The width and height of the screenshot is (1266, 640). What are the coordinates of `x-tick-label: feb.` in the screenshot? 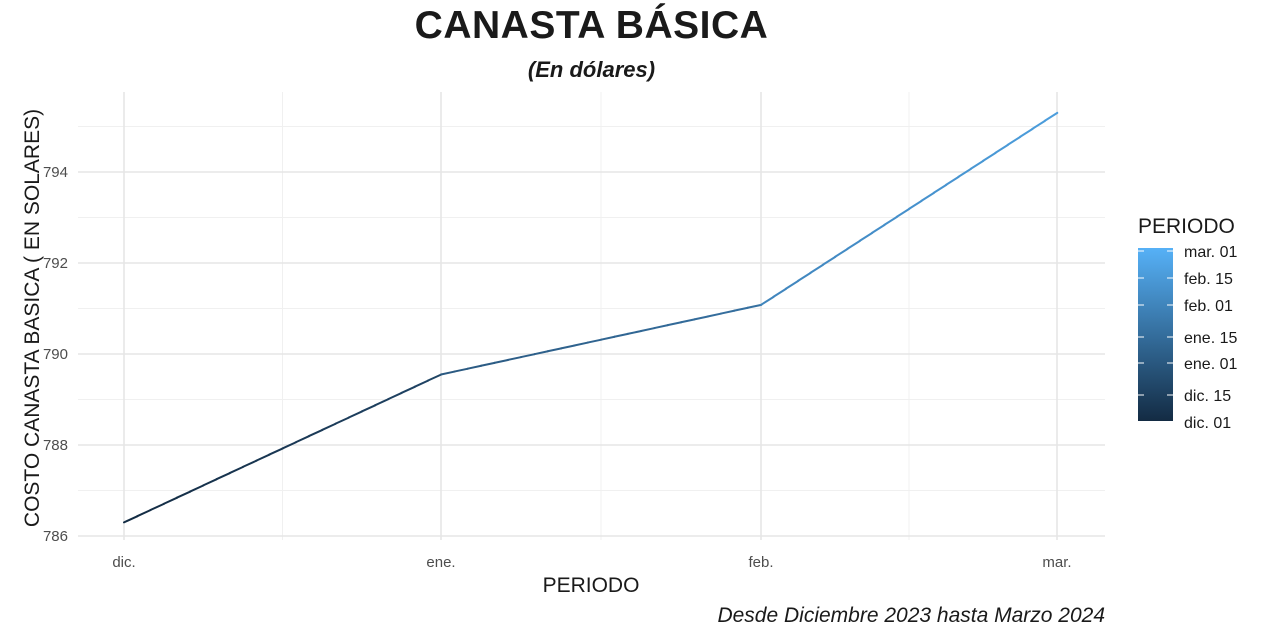 It's located at (760, 562).